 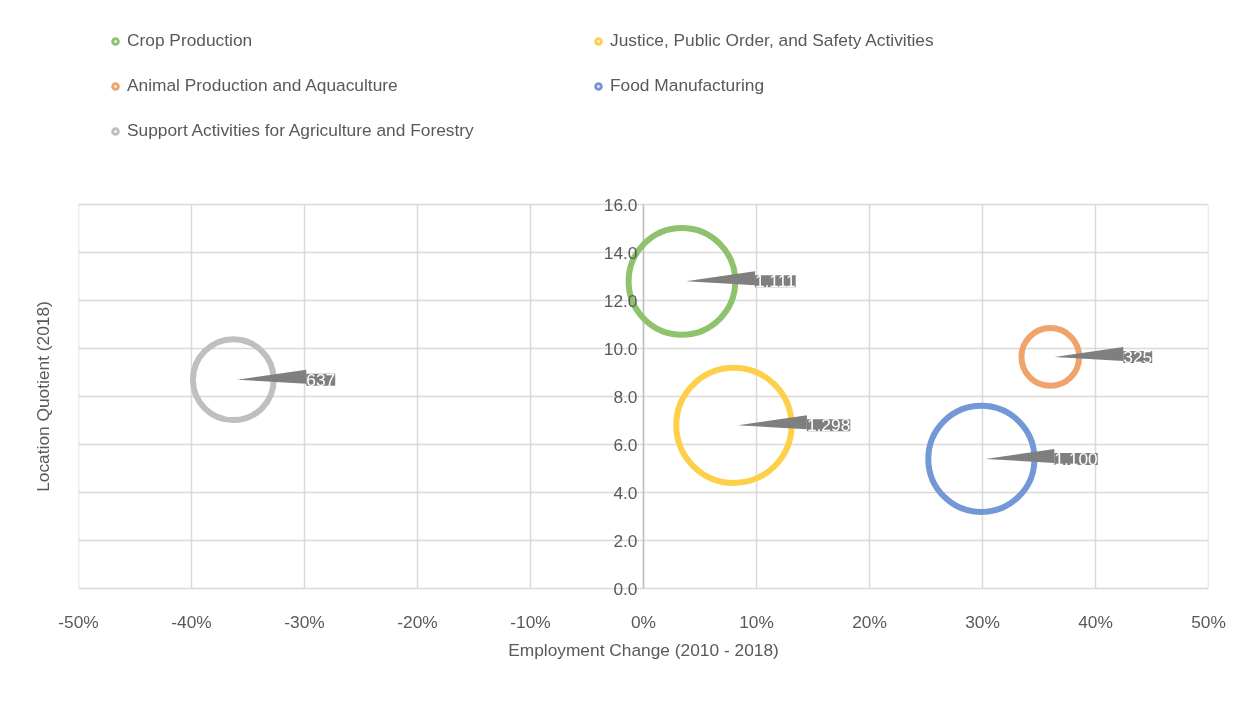 What do you see at coordinates (321, 379) in the screenshot?
I see `data-label: 637` at bounding box center [321, 379].